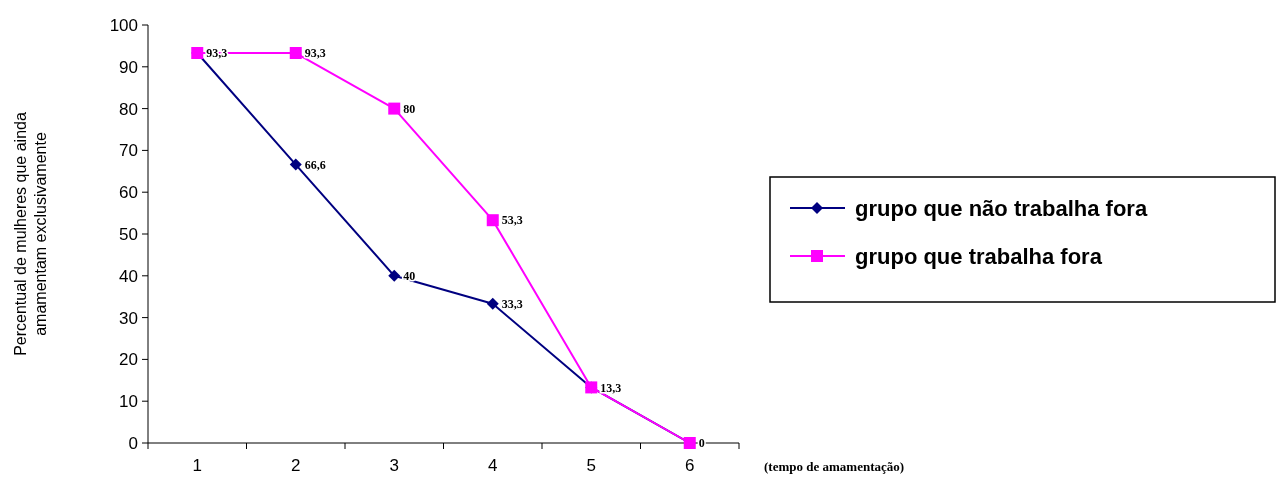 The width and height of the screenshot is (1282, 491). What do you see at coordinates (315, 164) in the screenshot?
I see `data-label: 66,6` at bounding box center [315, 164].